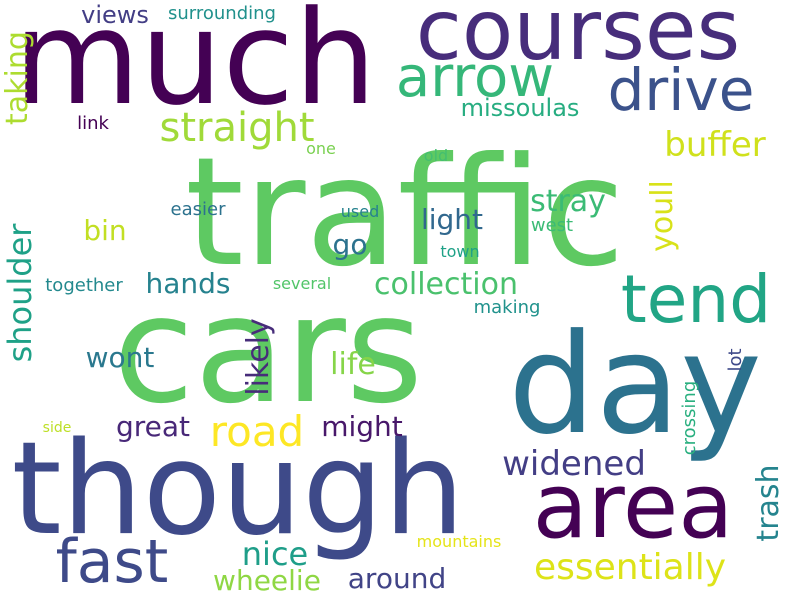 The width and height of the screenshot is (800, 600). Describe the element at coordinates (633, 506) in the screenshot. I see `word-area: area` at that location.